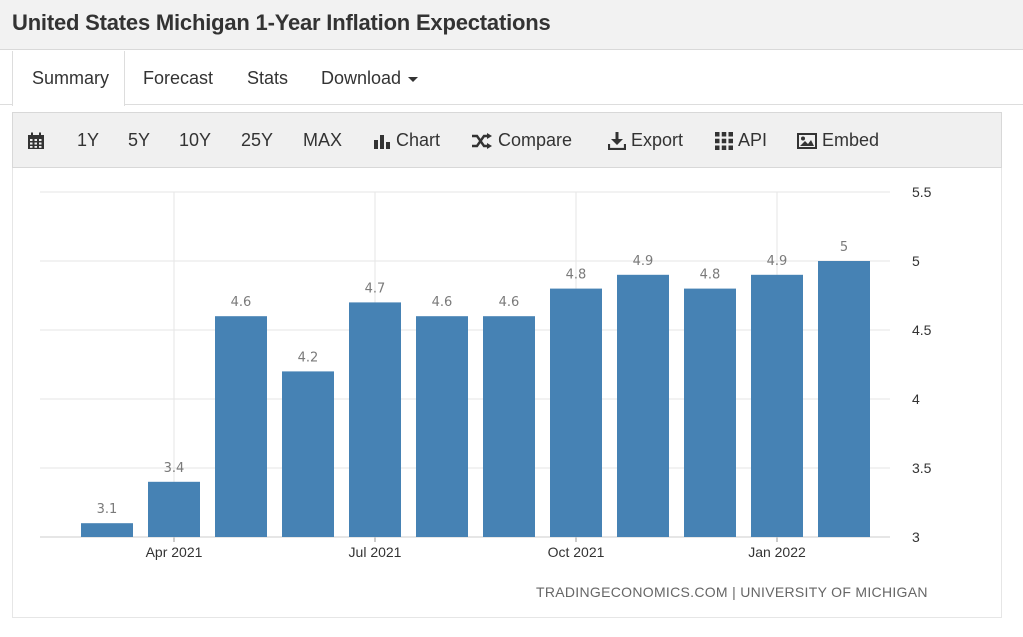 The height and width of the screenshot is (637, 1023). I want to click on export-label: Export, so click(657, 140).